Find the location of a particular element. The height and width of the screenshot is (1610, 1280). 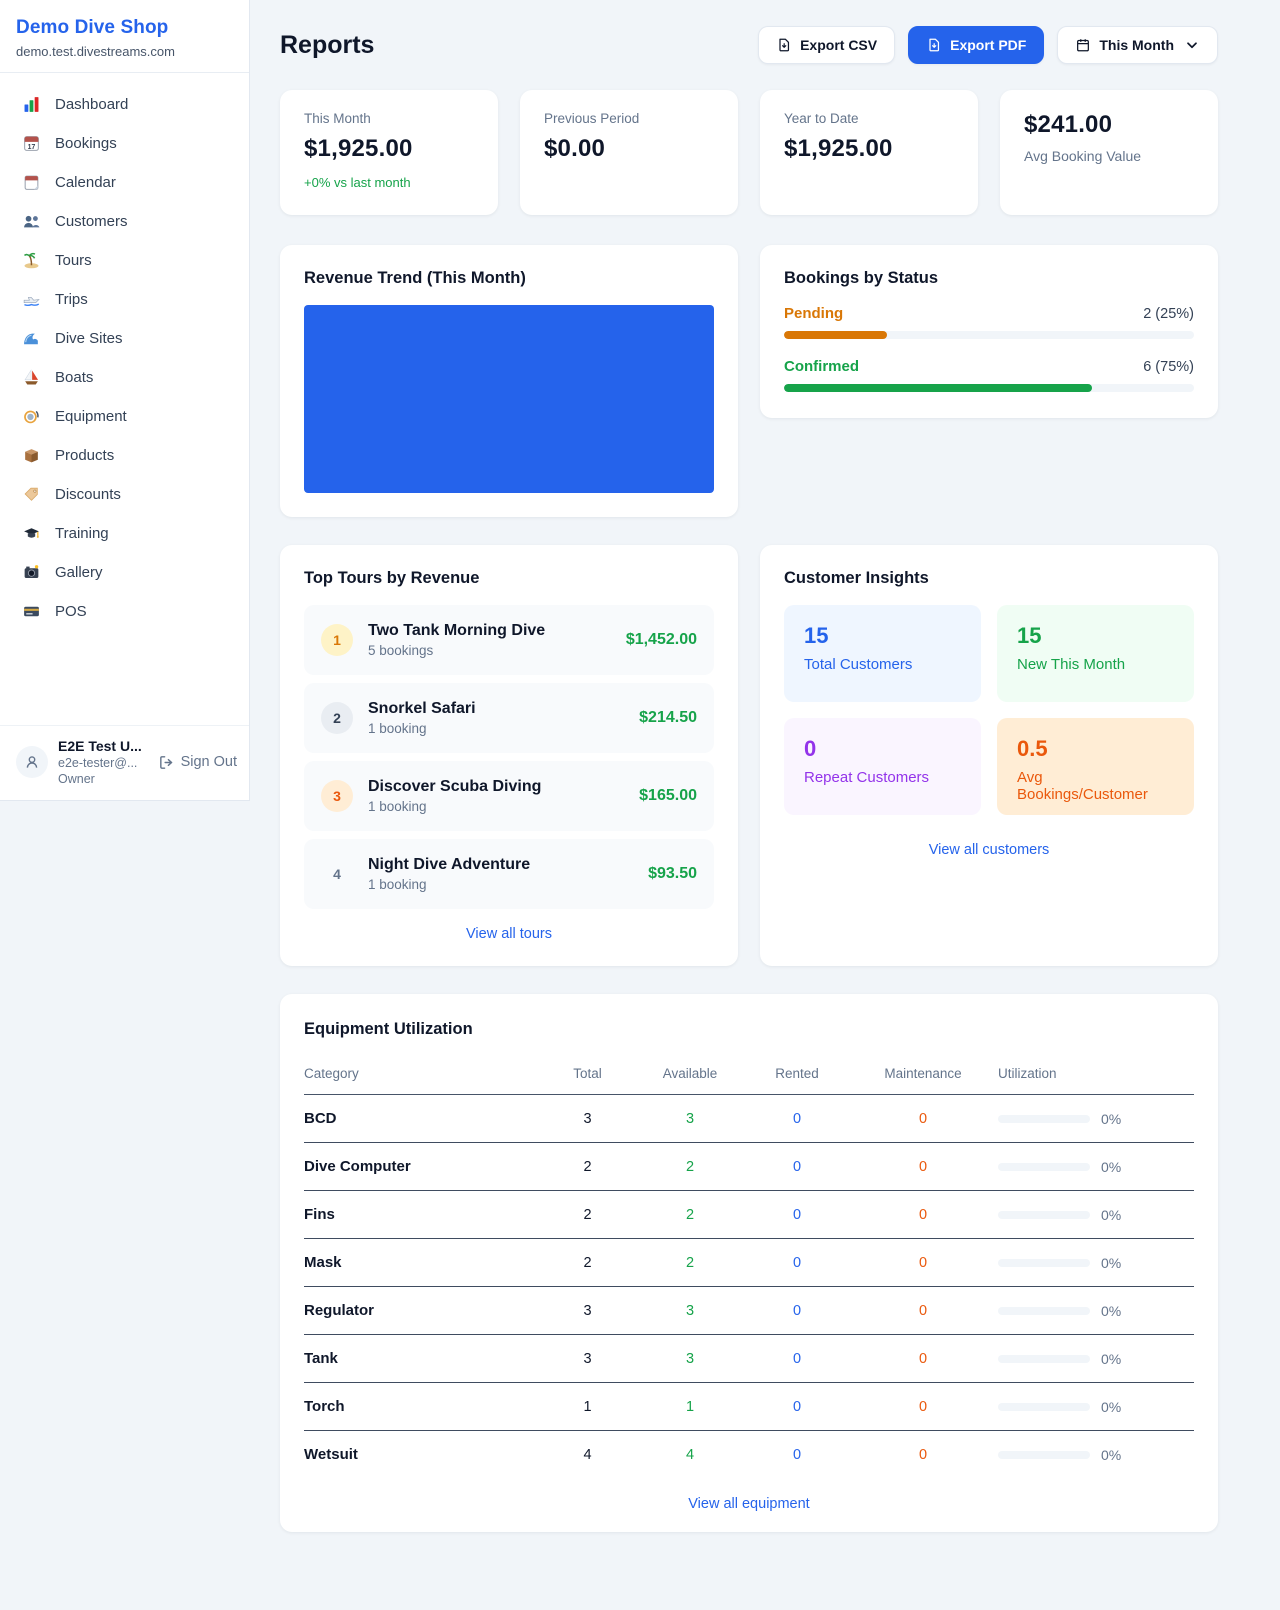

sidebar-item-trips: Trips is located at coordinates (124, 299).